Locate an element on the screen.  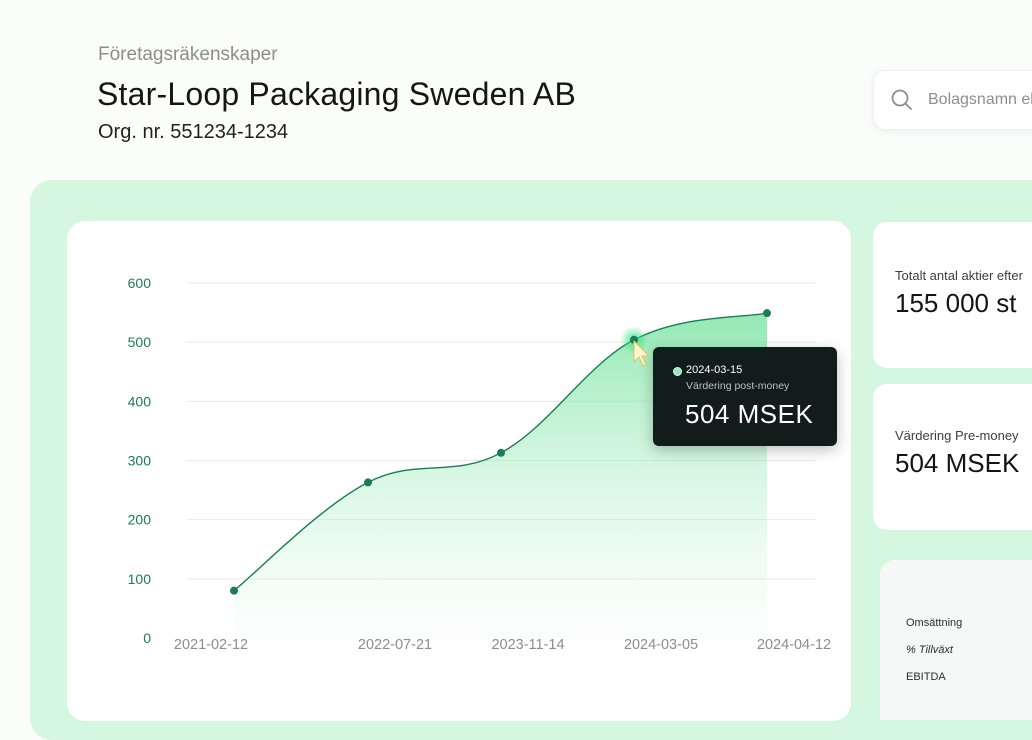
x-tick-label: 2021-02-12 is located at coordinates (211, 645).